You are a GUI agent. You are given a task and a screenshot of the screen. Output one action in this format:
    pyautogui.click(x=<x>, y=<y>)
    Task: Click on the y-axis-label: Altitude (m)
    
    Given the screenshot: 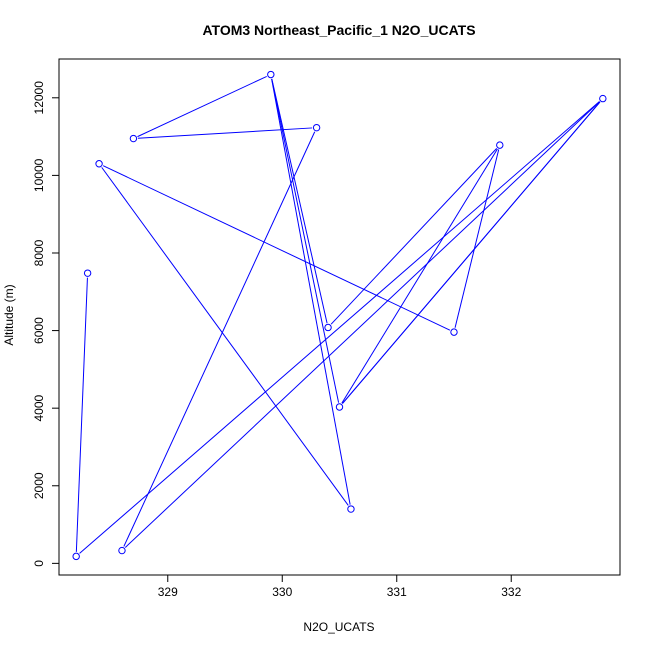 What is the action you would take?
    pyautogui.click(x=9, y=314)
    